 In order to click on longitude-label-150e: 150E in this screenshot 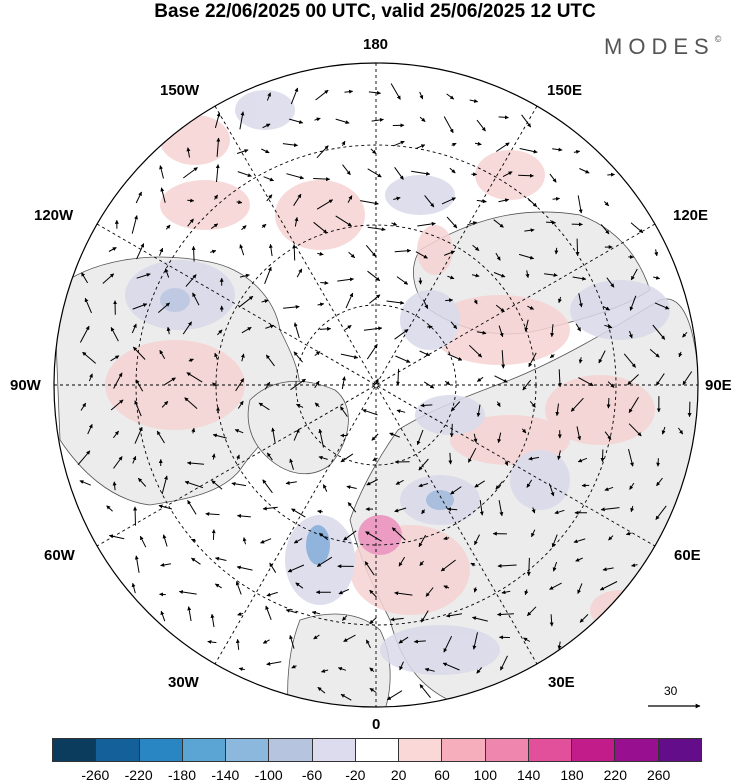, I will do `click(565, 90)`.